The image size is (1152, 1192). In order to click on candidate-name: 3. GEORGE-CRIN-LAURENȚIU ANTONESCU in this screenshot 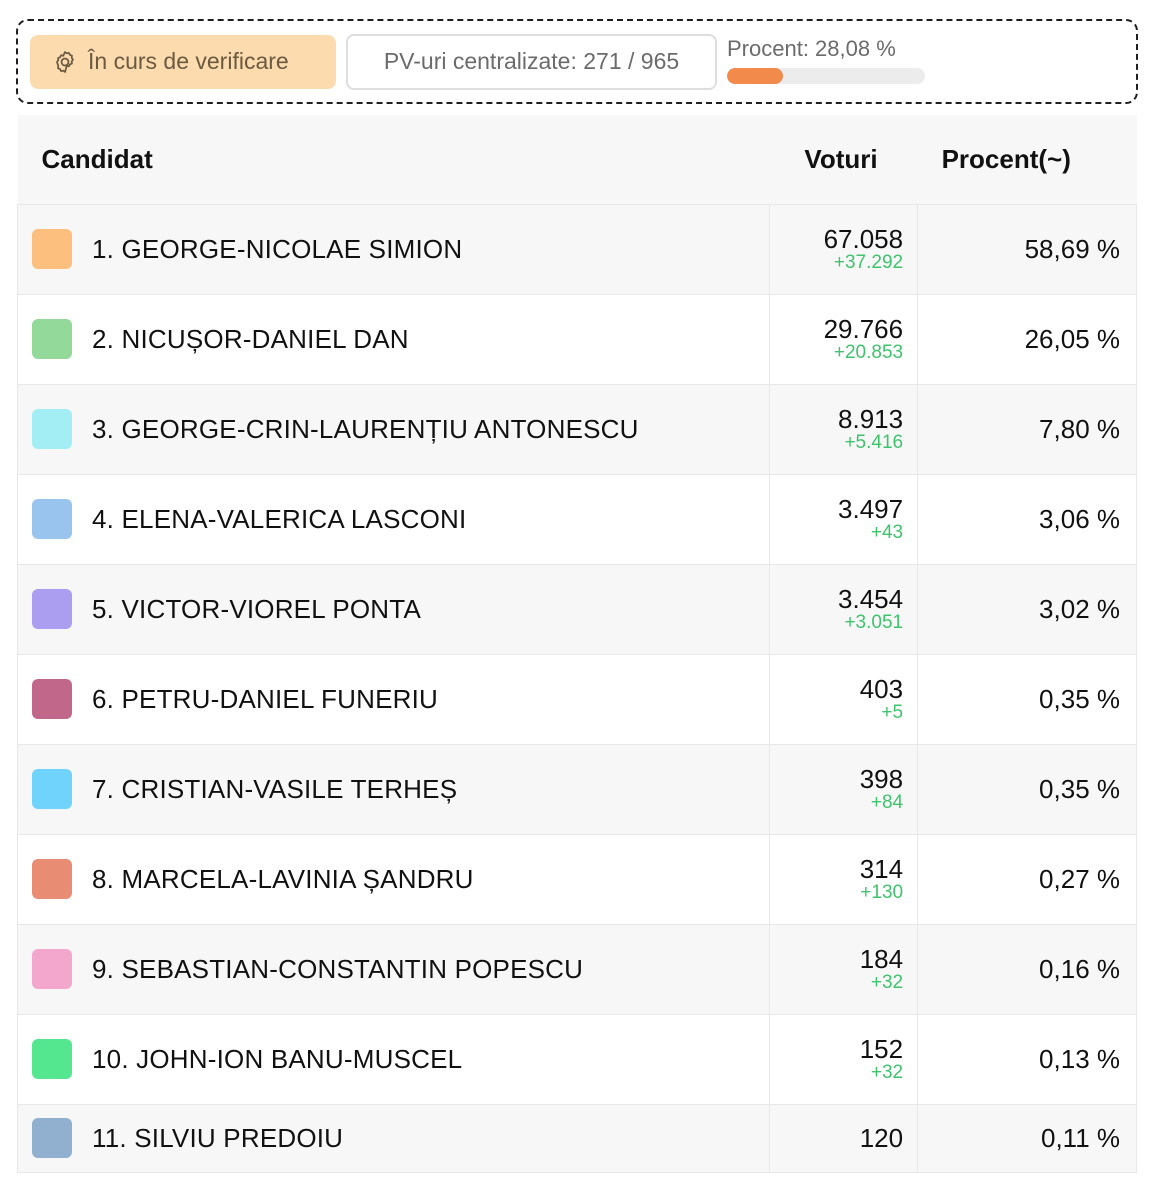, I will do `click(365, 428)`.